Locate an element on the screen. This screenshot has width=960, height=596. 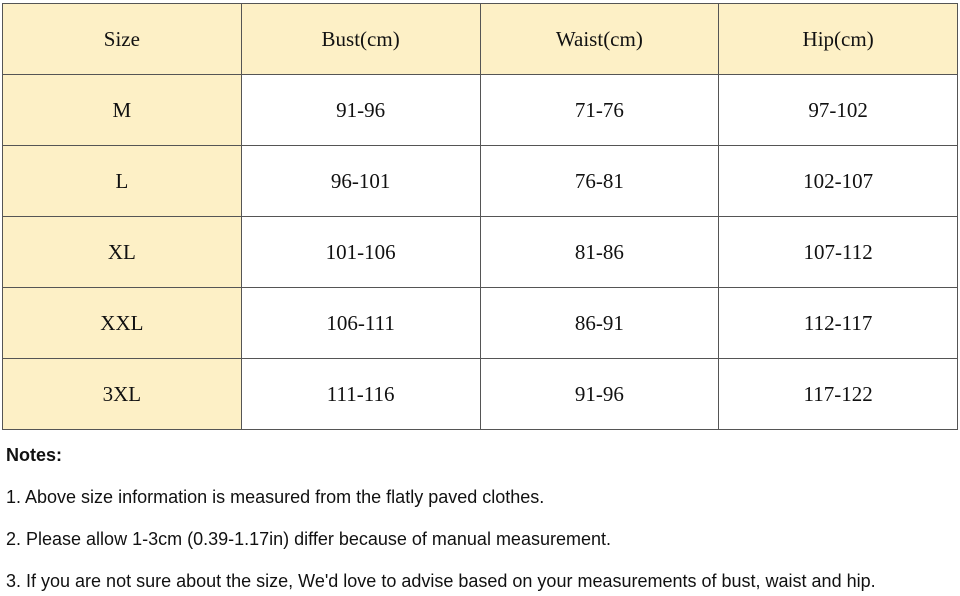
notes-title: Notes: is located at coordinates (34, 455).